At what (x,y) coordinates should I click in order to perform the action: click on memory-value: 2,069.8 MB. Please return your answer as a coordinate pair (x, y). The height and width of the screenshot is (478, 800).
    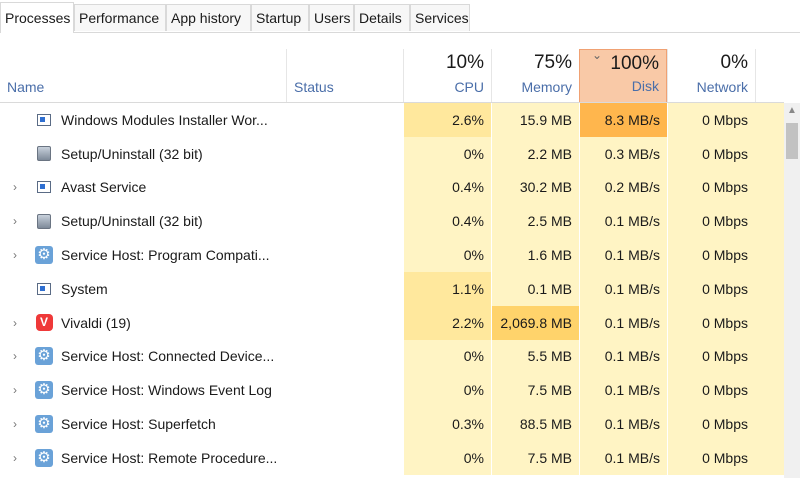
    Looking at the image, I should click on (535, 322).